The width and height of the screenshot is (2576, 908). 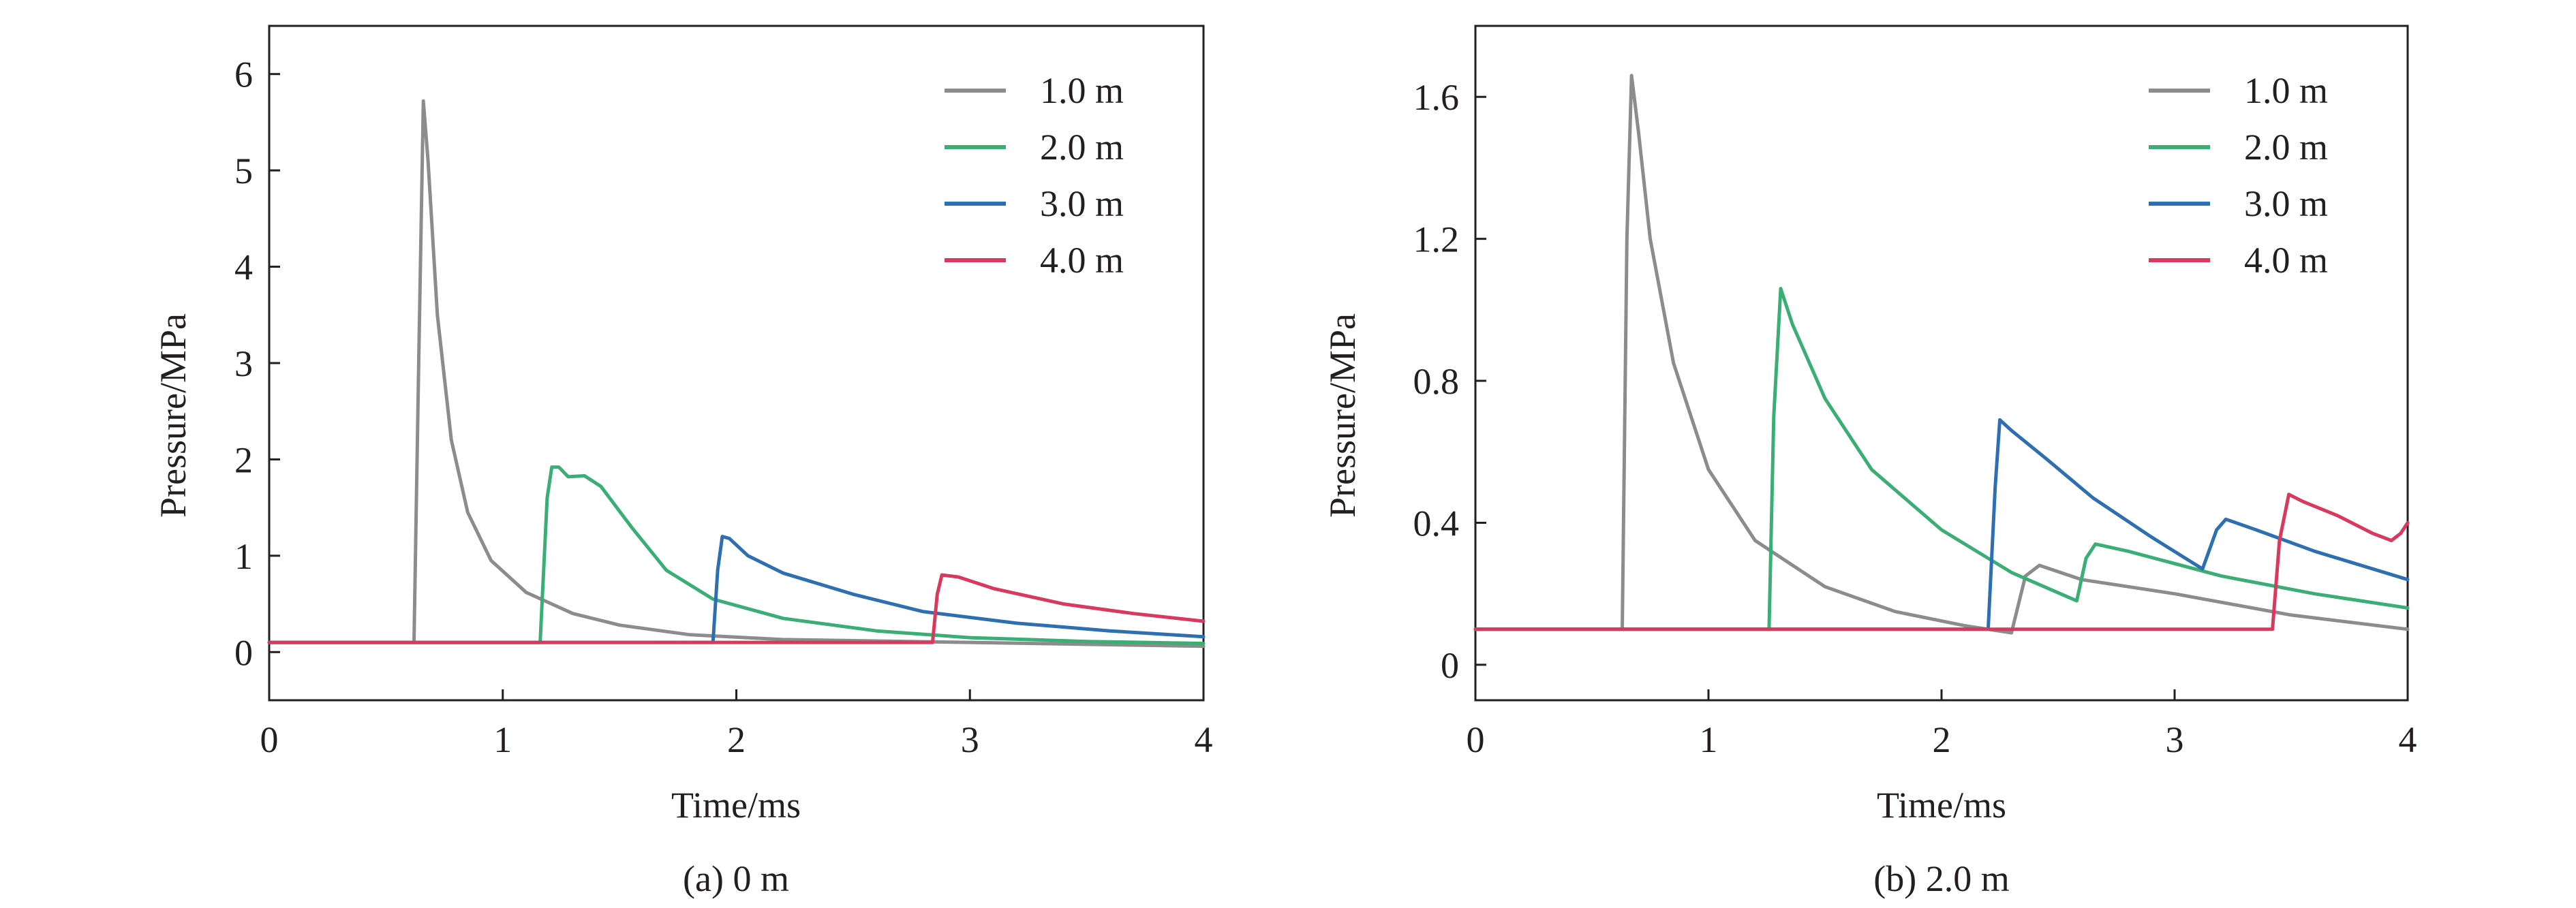 I want to click on x-tick-label-b-3: 3, so click(x=2175, y=739).